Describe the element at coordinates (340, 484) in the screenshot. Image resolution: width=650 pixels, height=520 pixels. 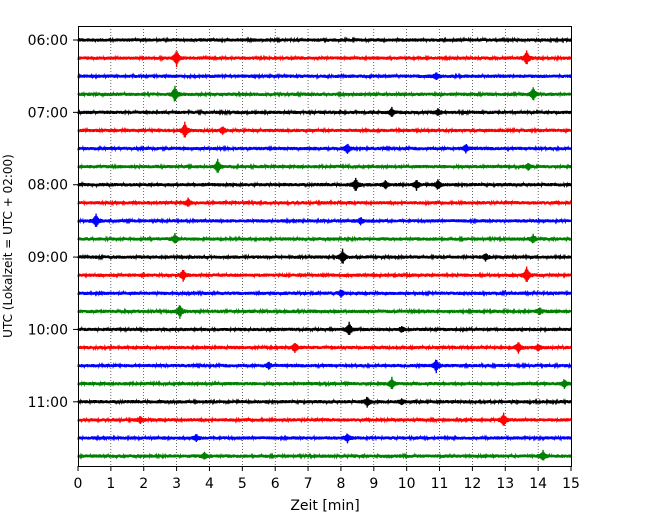
I see `x-tick-label: 8` at that location.